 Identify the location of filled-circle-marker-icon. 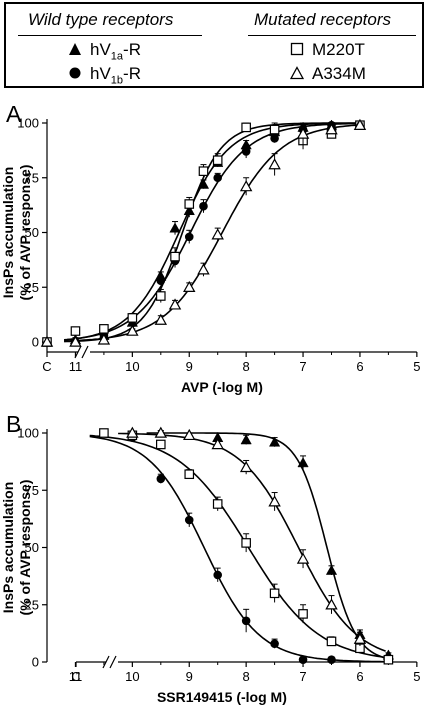
(75, 73).